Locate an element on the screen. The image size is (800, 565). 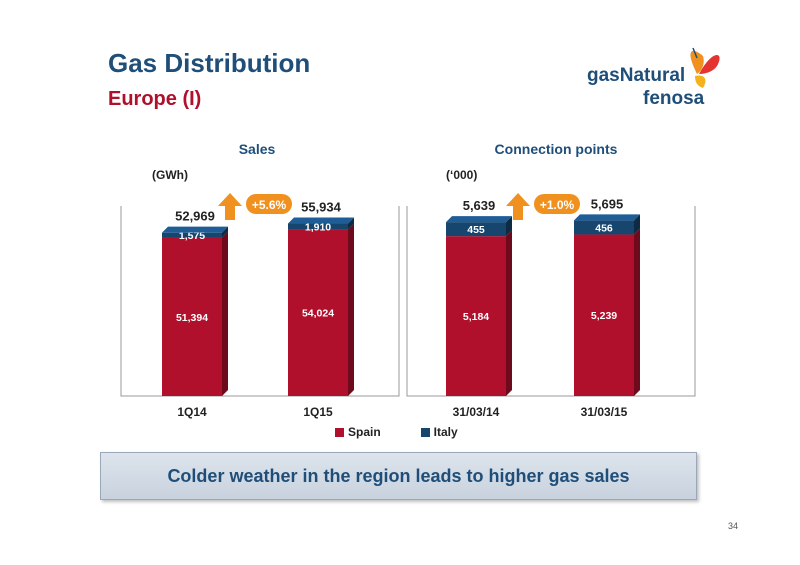
chart-0-total-1: 55,934 is located at coordinates (321, 207).